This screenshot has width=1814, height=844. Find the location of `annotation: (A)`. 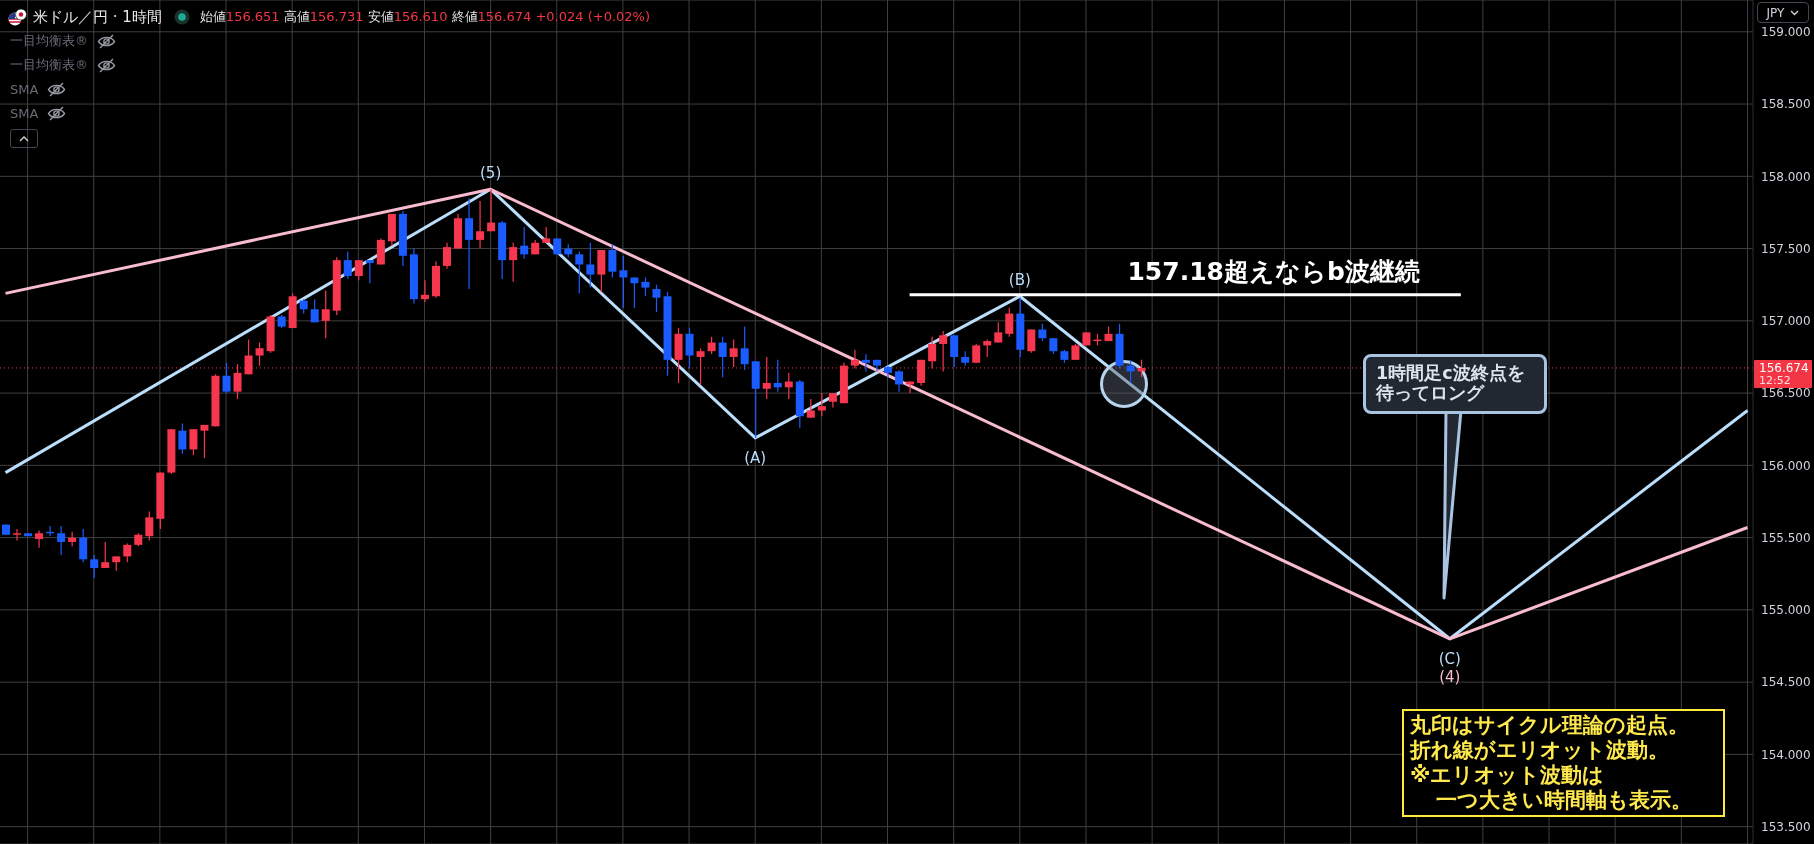

annotation: (A) is located at coordinates (755, 457).